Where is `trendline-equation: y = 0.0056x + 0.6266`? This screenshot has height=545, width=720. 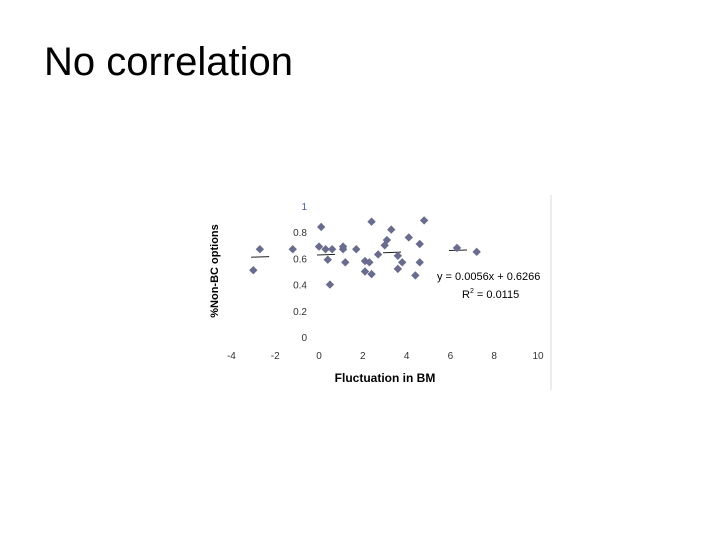 trendline-equation: y = 0.0056x + 0.6266 is located at coordinates (488, 277).